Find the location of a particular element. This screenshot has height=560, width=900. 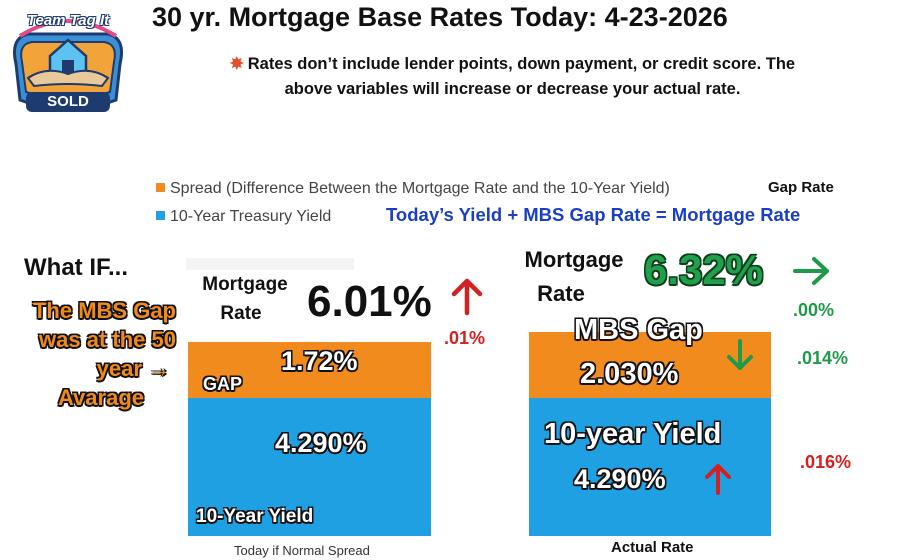

logo: Team Tag It SOLD is located at coordinates (68, 63).